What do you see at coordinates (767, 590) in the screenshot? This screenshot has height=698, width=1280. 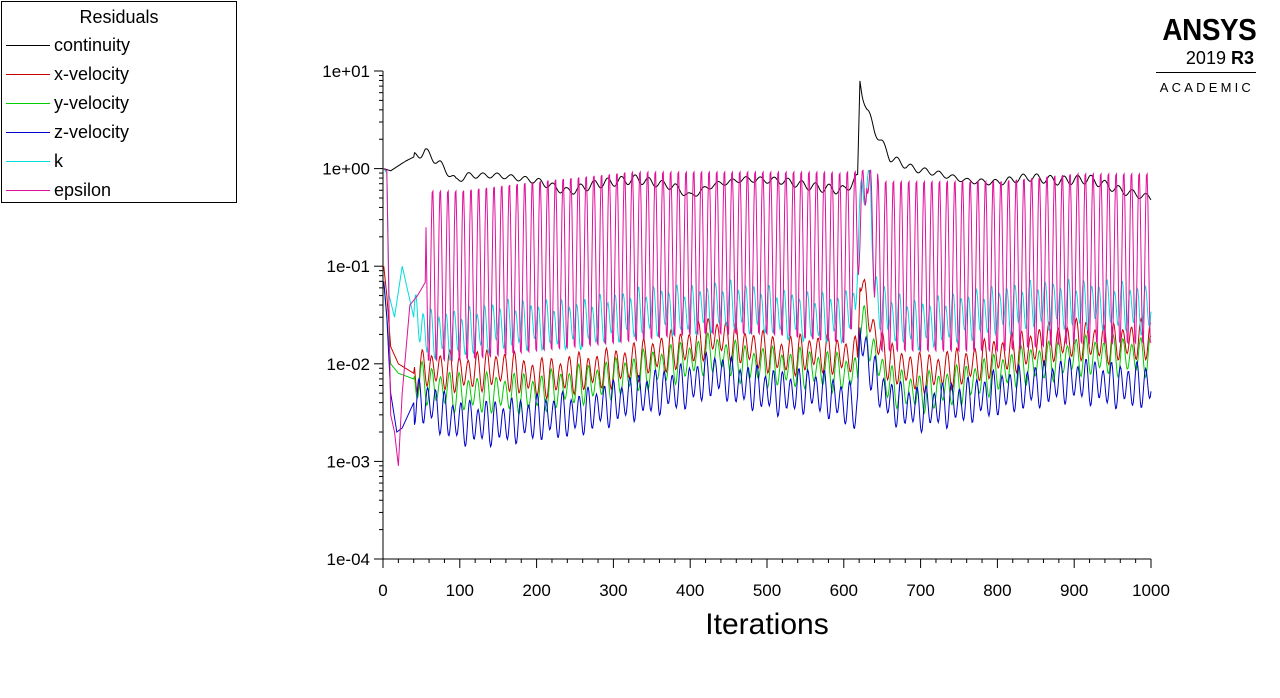 I see `x-tick-label: 500` at bounding box center [767, 590].